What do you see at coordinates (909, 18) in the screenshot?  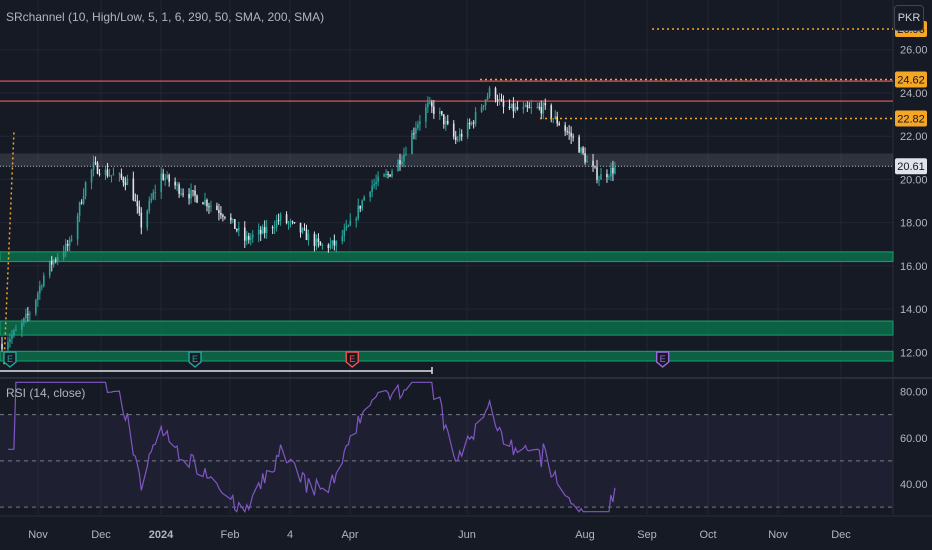 I see `currency-button: PKR` at bounding box center [909, 18].